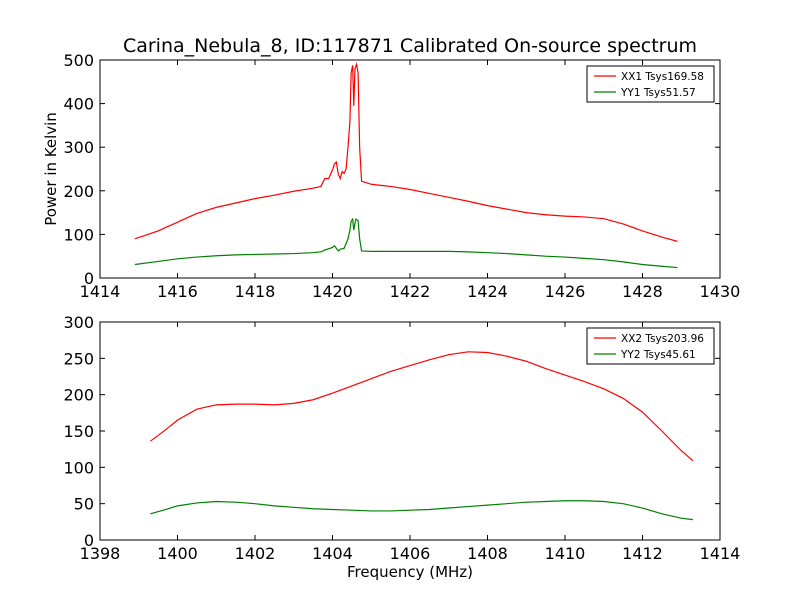 Image resolution: width=800 pixels, height=600 pixels. I want to click on x-tick-label: 1422, so click(410, 291).